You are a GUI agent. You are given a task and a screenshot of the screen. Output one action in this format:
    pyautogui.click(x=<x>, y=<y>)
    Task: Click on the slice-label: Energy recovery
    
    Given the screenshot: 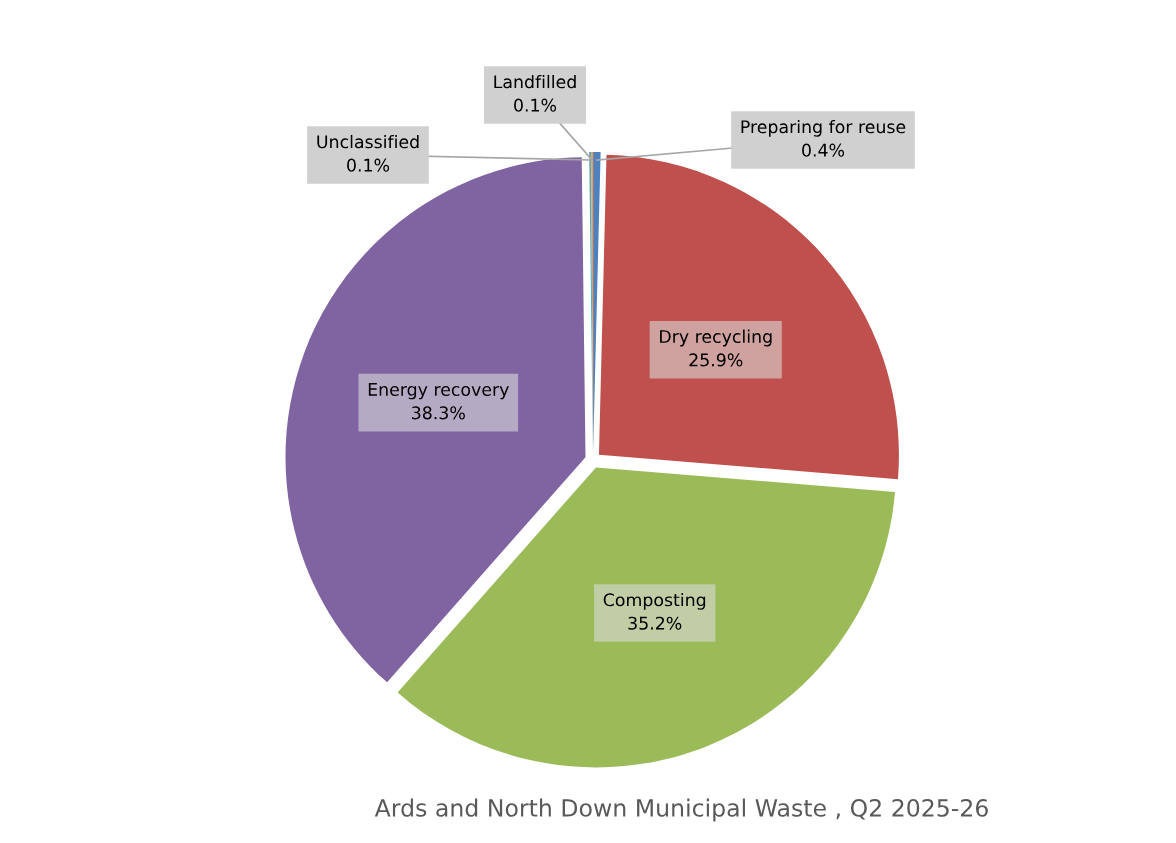 What is the action you would take?
    pyautogui.click(x=438, y=391)
    